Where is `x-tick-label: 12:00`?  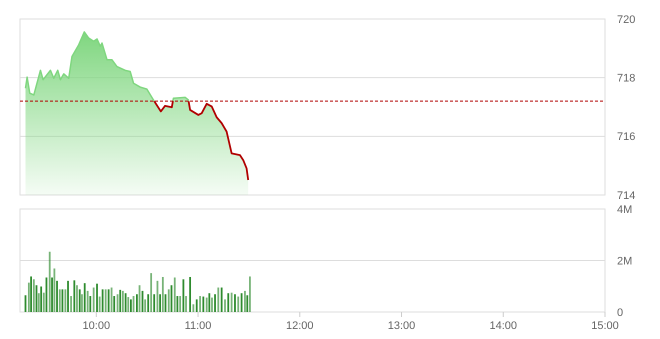 x-tick-label: 12:00 is located at coordinates (300, 326).